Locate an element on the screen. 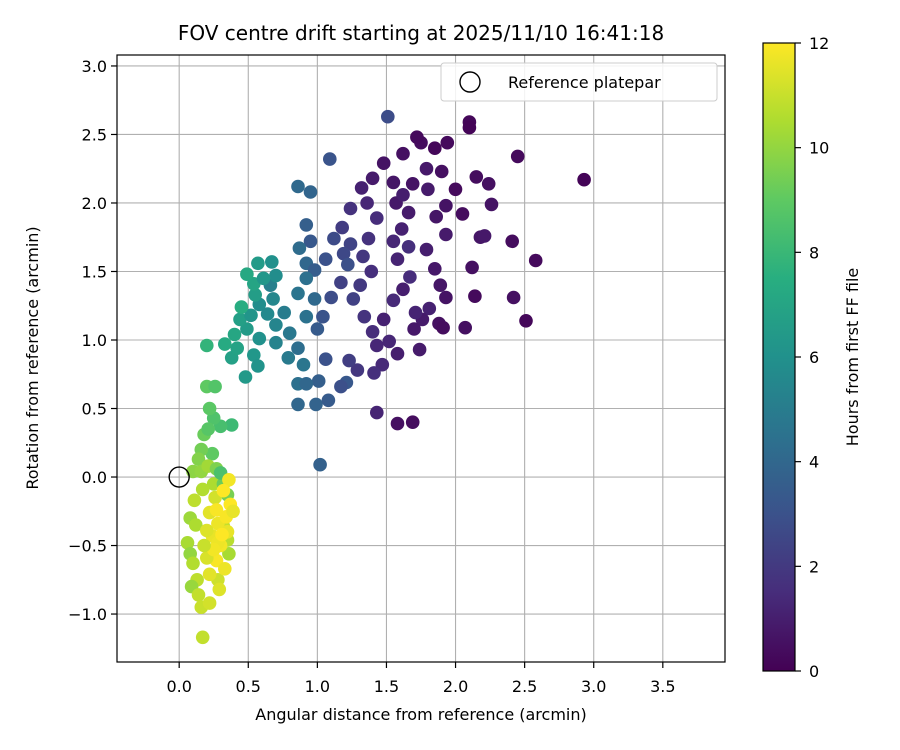  reference-marker is located at coordinates (179, 477).